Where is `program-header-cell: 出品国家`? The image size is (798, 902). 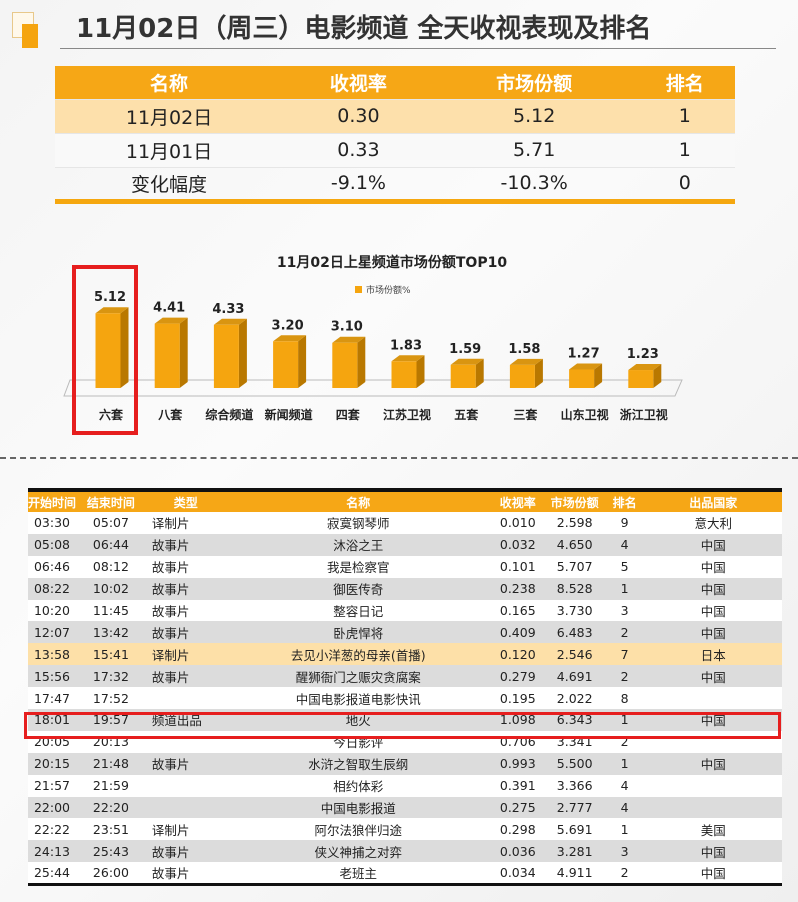
program-header-cell: 出品国家 is located at coordinates (713, 501).